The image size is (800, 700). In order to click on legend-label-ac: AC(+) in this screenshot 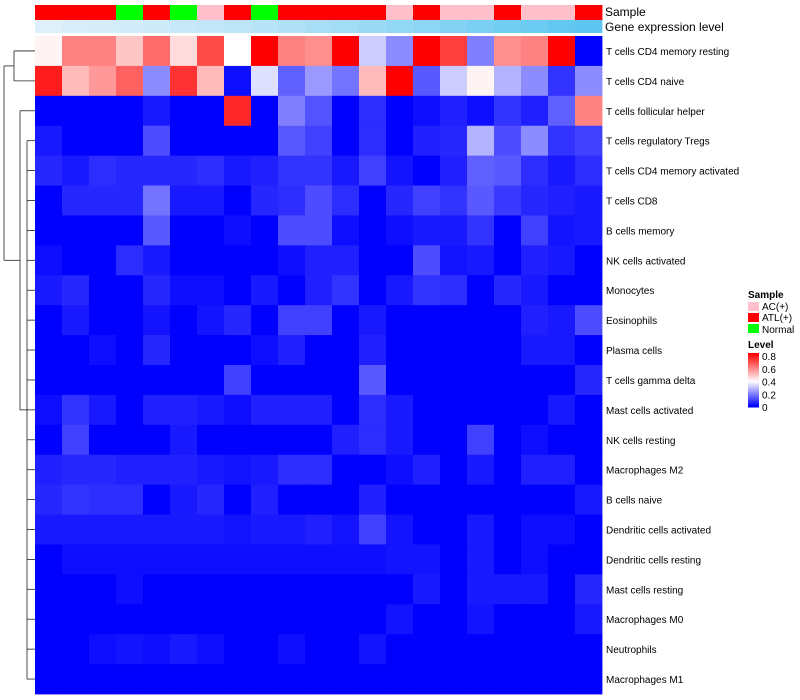, I will do `click(775, 307)`.